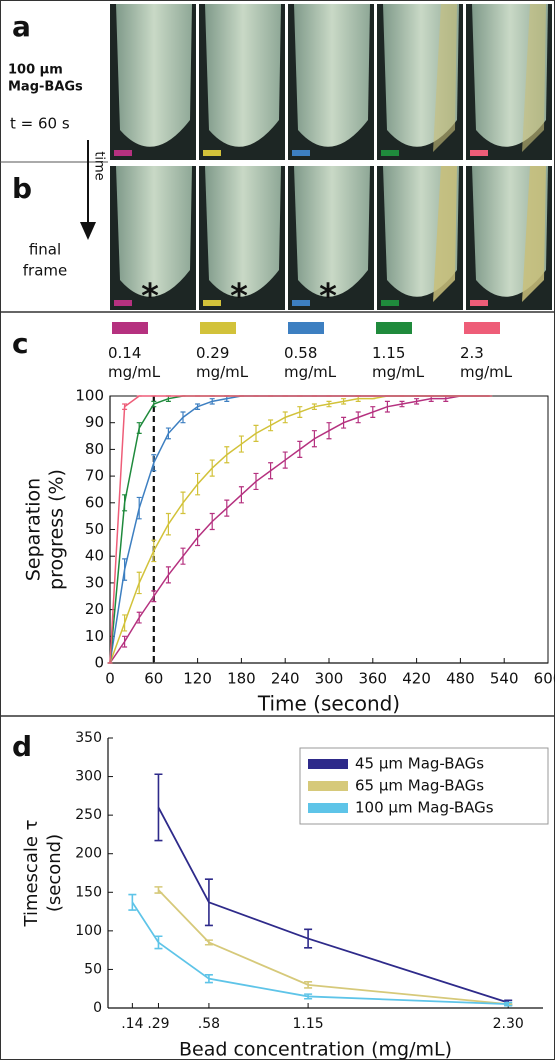 The image size is (555, 1060). What do you see at coordinates (20, 343) in the screenshot?
I see `panel-label: c` at bounding box center [20, 343].